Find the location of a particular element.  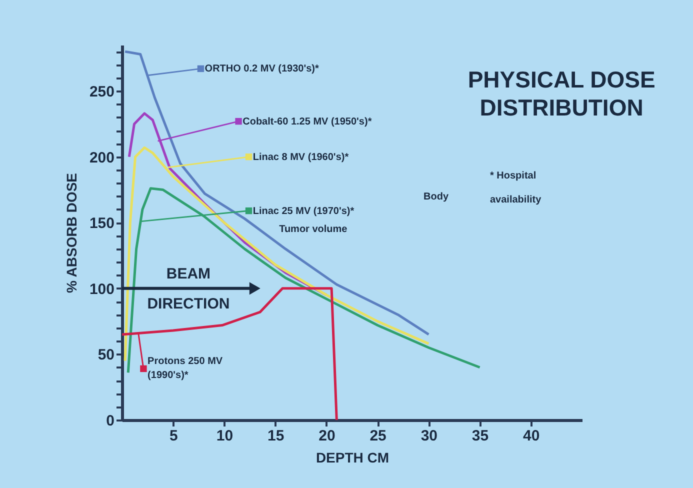

y-axis-title: % ABSORB DOSE is located at coordinates (71, 233).